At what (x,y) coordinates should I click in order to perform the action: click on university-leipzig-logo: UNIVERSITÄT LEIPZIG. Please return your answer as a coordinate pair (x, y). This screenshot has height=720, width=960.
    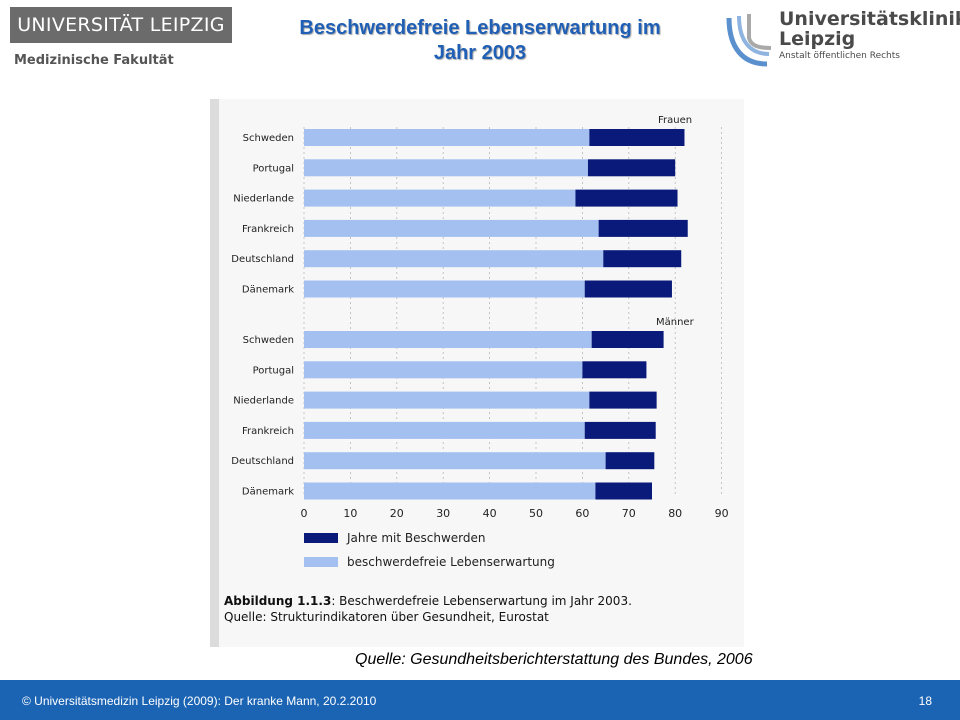
    Looking at the image, I should click on (121, 25).